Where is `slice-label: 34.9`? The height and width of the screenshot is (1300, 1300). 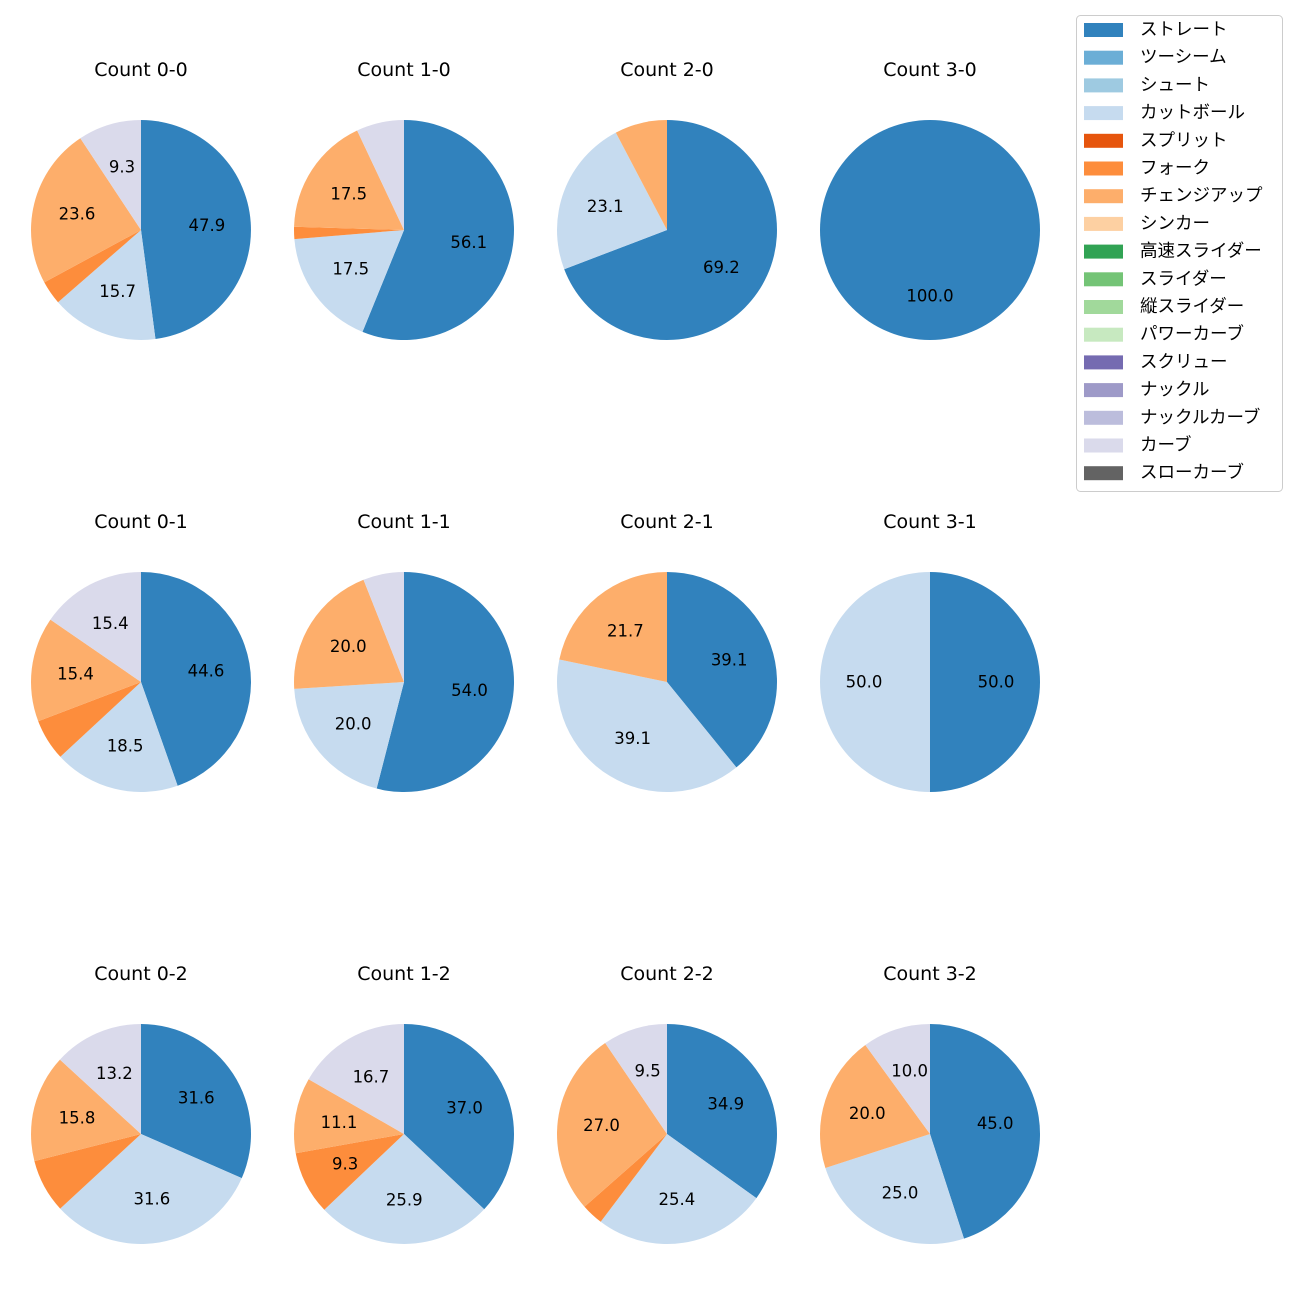 slice-label: 34.9 is located at coordinates (725, 1103).